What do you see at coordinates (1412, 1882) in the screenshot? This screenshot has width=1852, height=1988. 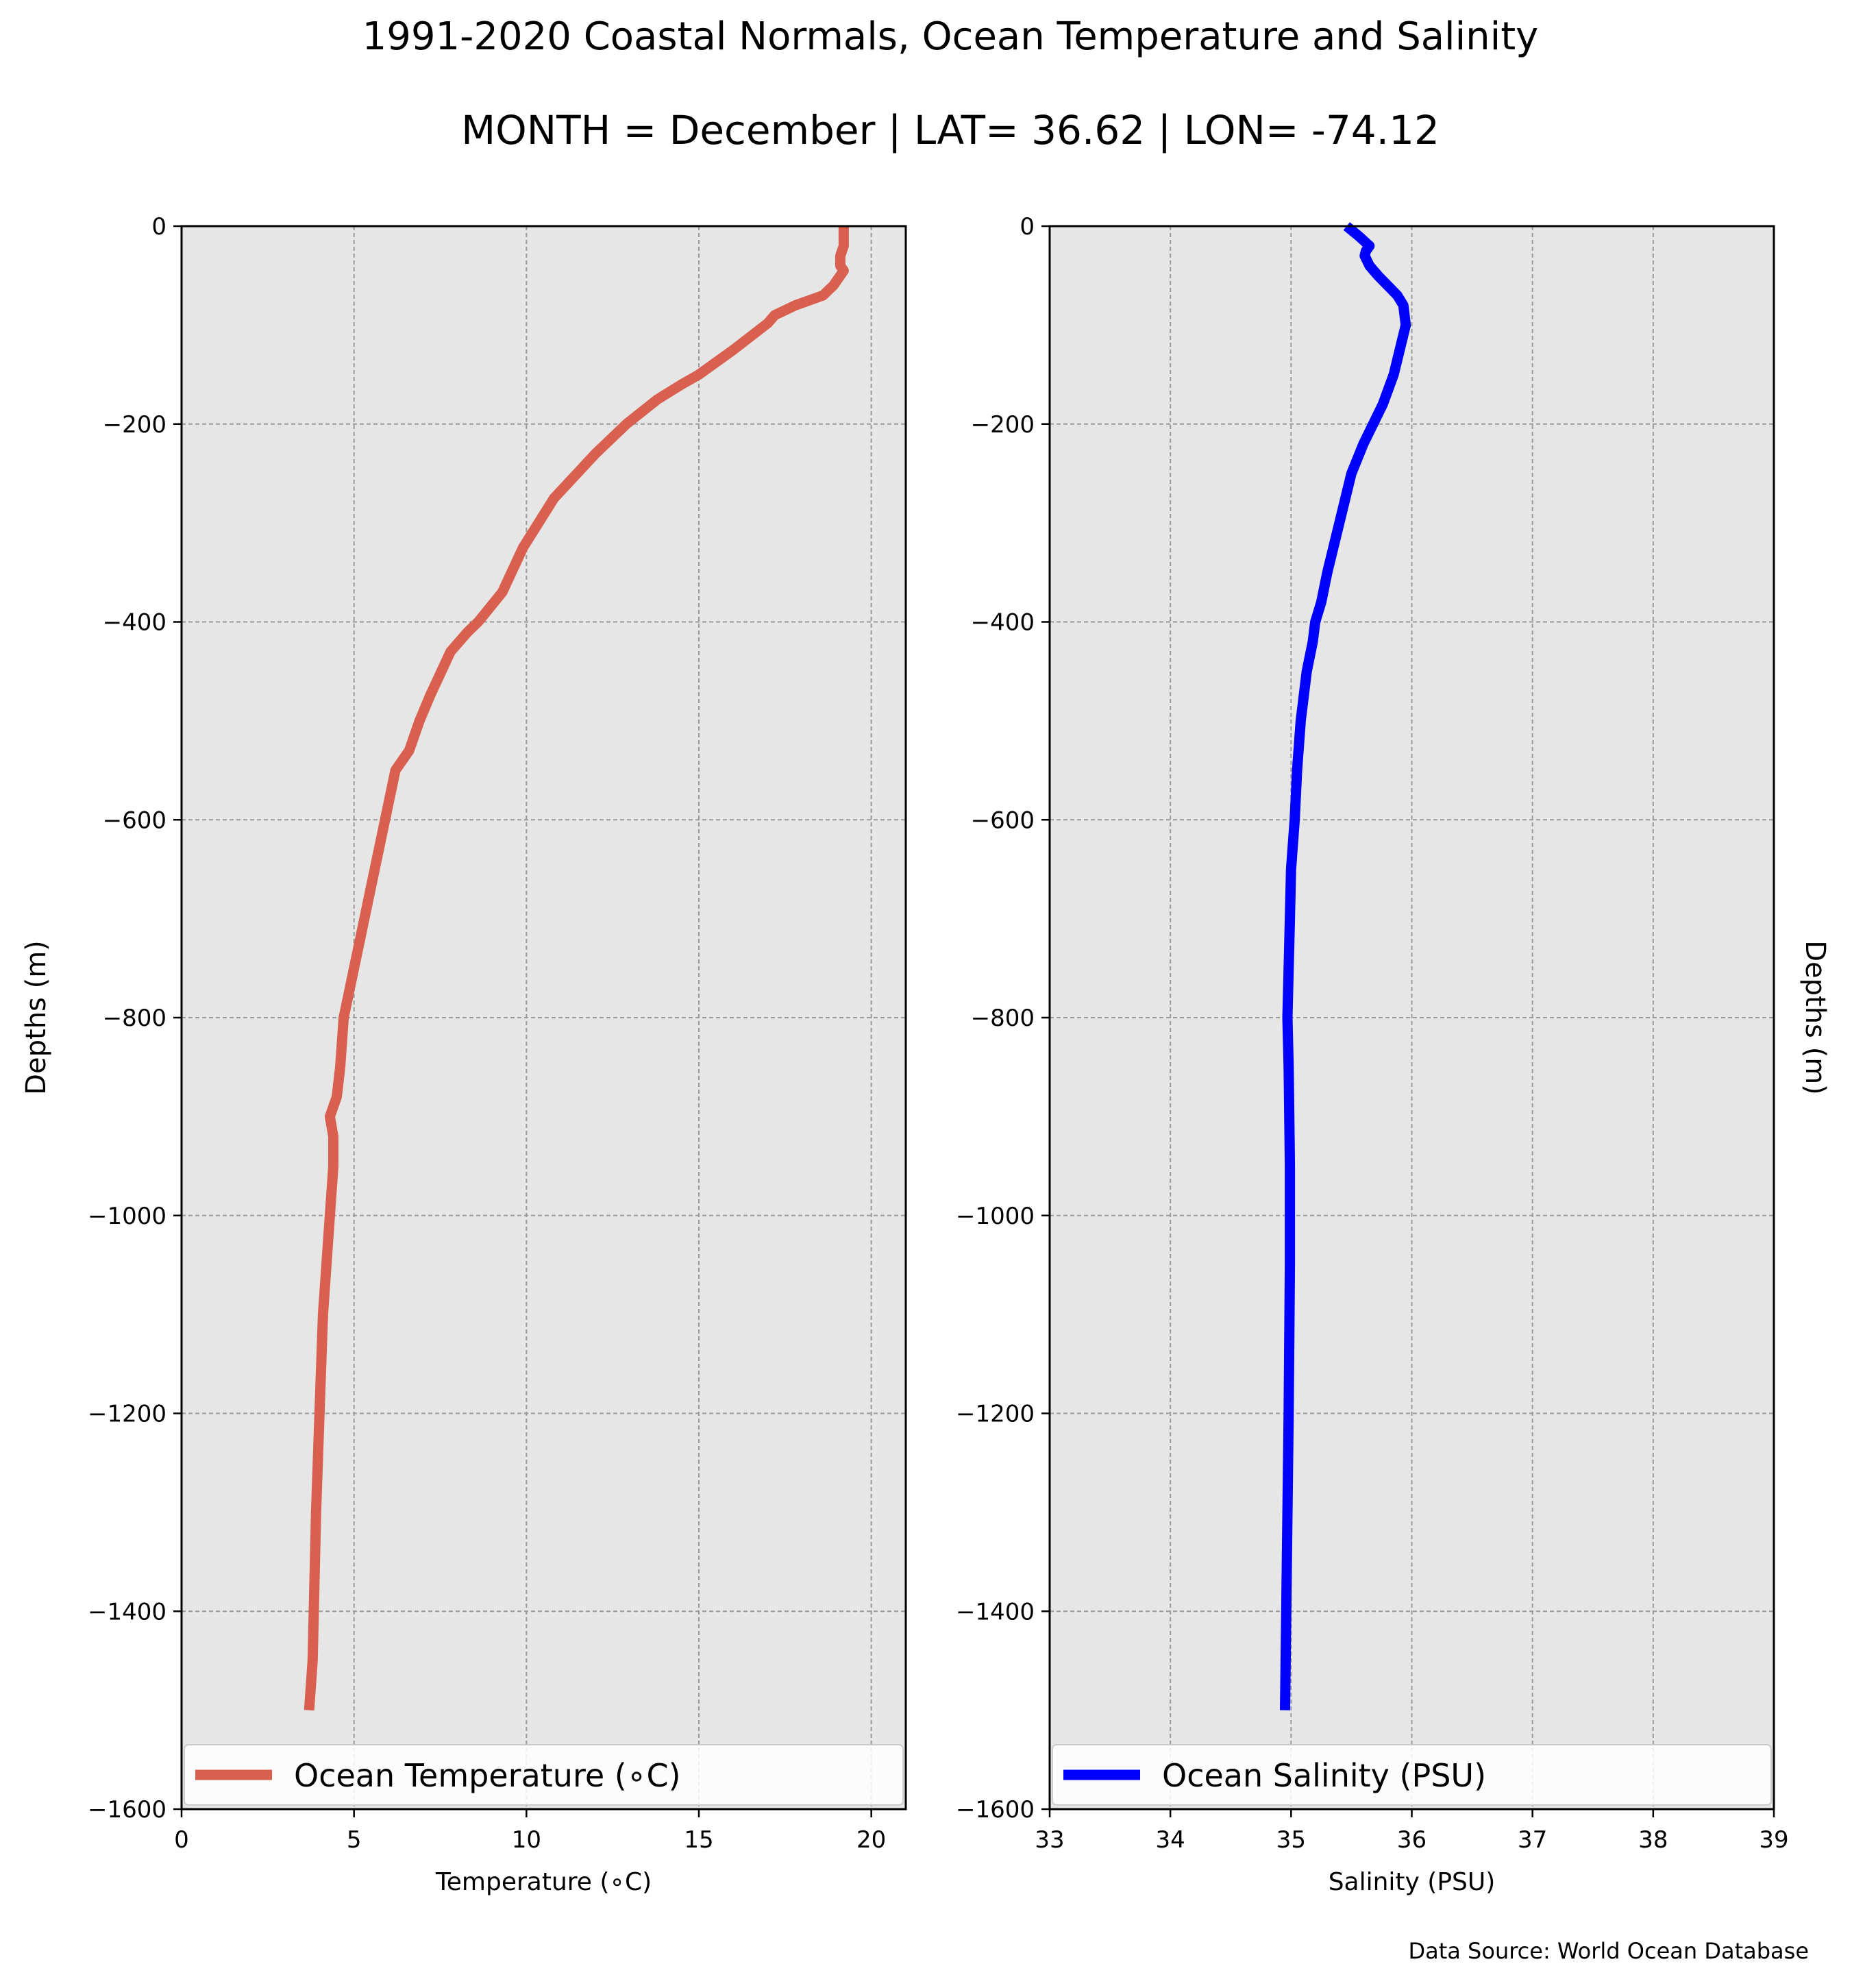 I see `x-axis-label: Salinity (PSU)` at bounding box center [1412, 1882].